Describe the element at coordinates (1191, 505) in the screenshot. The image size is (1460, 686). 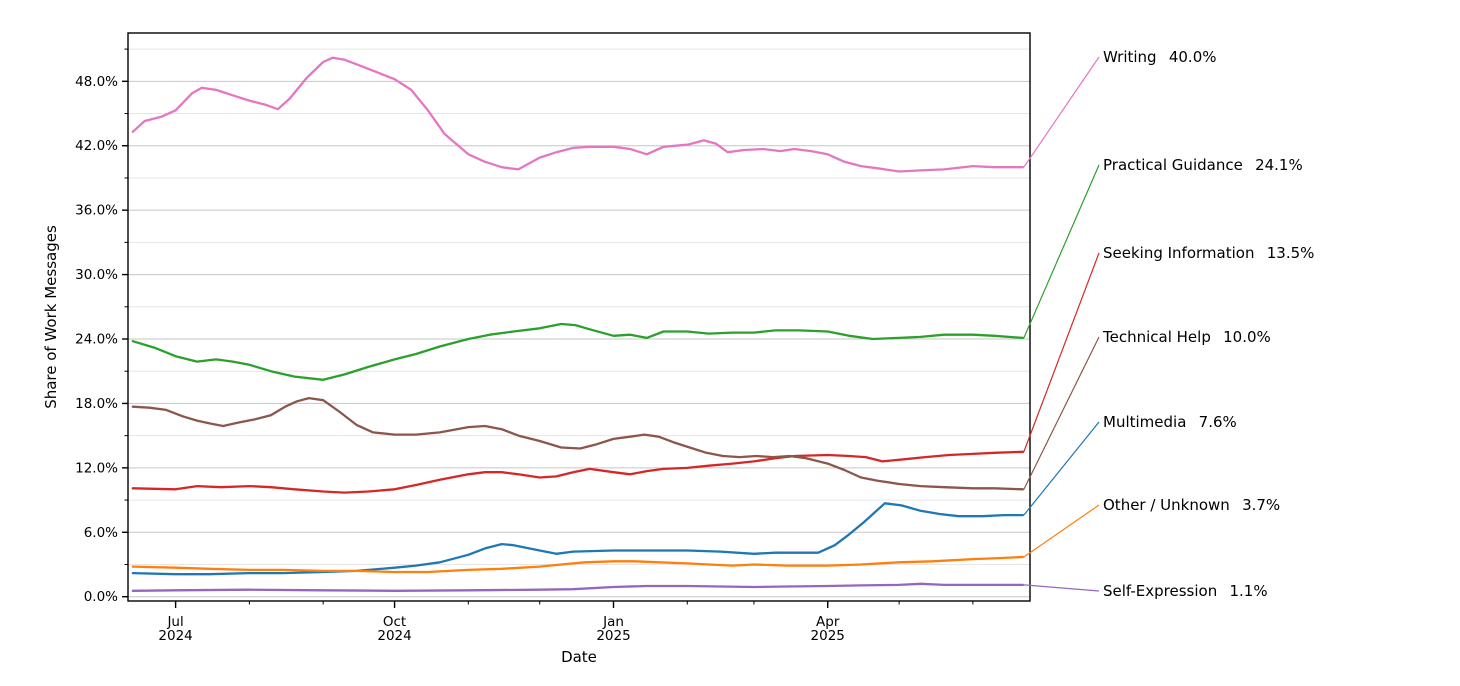
I see `series-label-other-unknown: Other / Unknown 3.7%` at that location.